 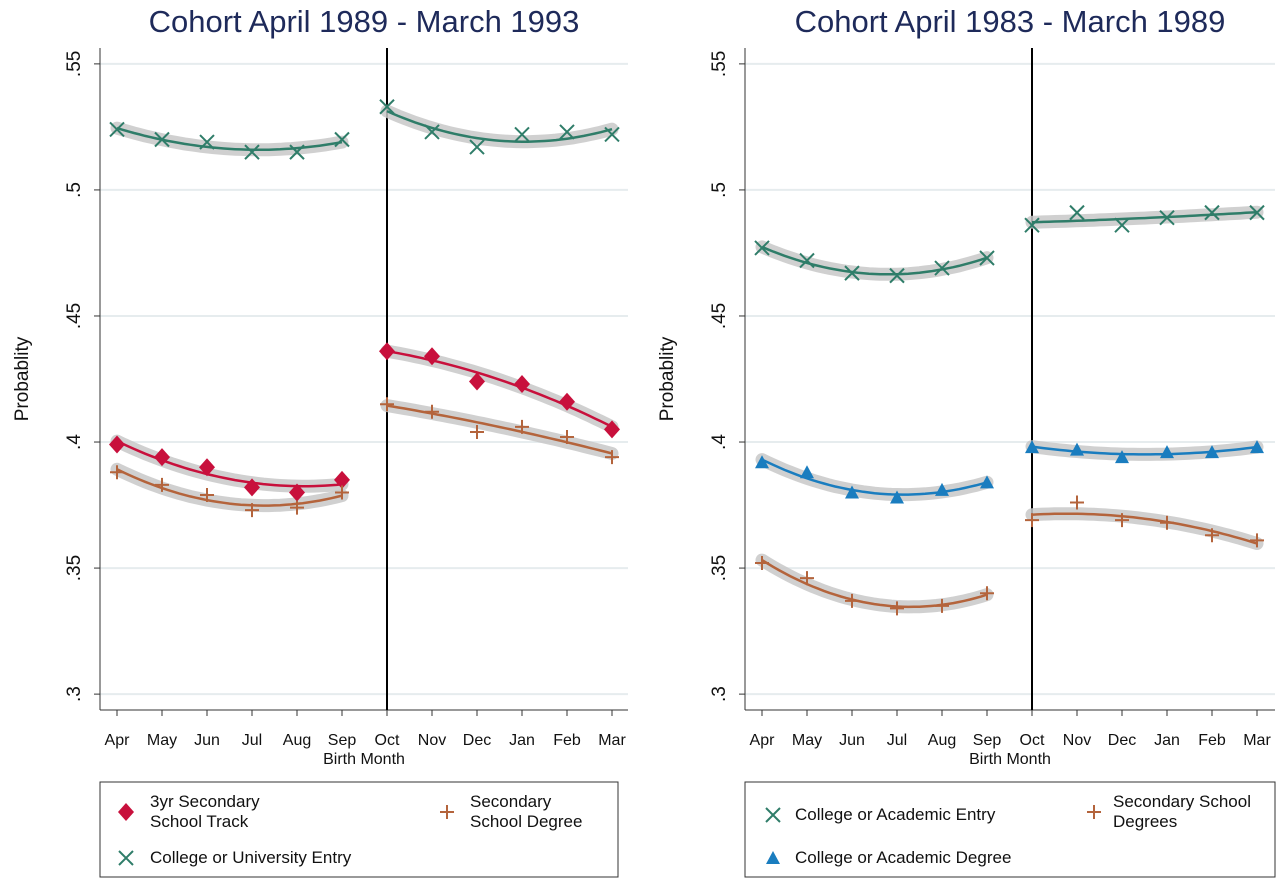 I want to click on y-tick-label: .5, so click(x=719, y=190).